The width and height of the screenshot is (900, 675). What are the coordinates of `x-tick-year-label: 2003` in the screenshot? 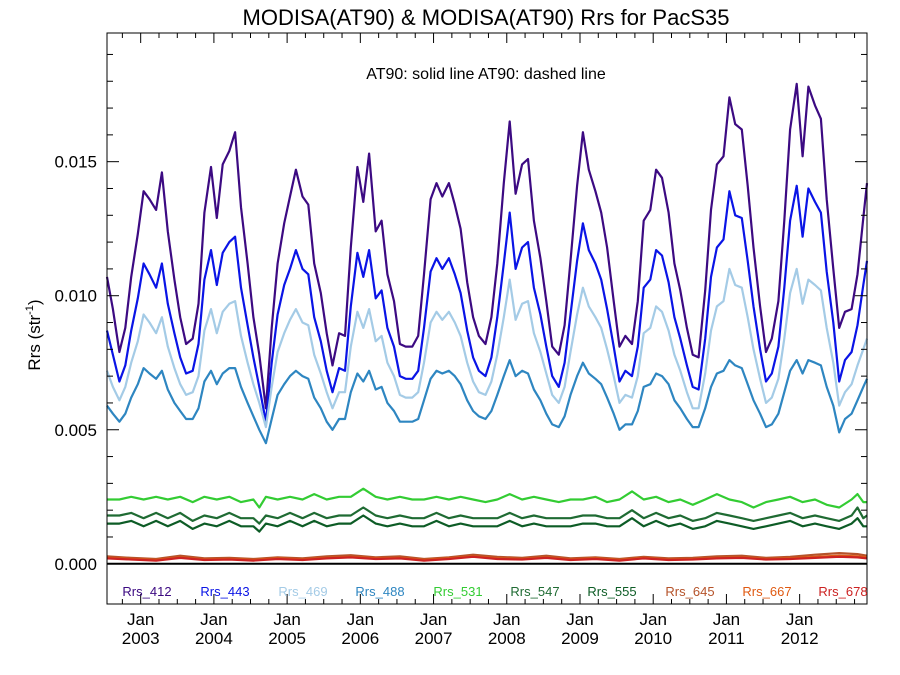 It's located at (141, 638).